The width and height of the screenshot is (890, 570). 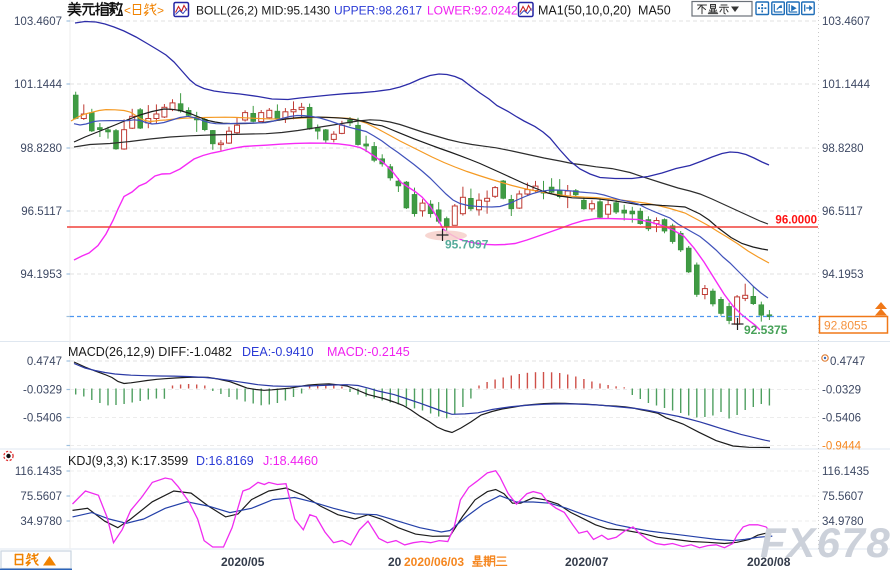 What do you see at coordinates (368, 352) in the screenshot?
I see `svg-text: MACD:-0.2145` at bounding box center [368, 352].